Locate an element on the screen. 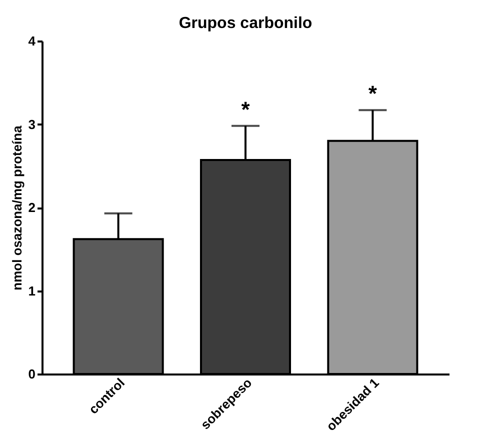 The height and width of the screenshot is (439, 479). y-tick-label: 1 is located at coordinates (32, 290).